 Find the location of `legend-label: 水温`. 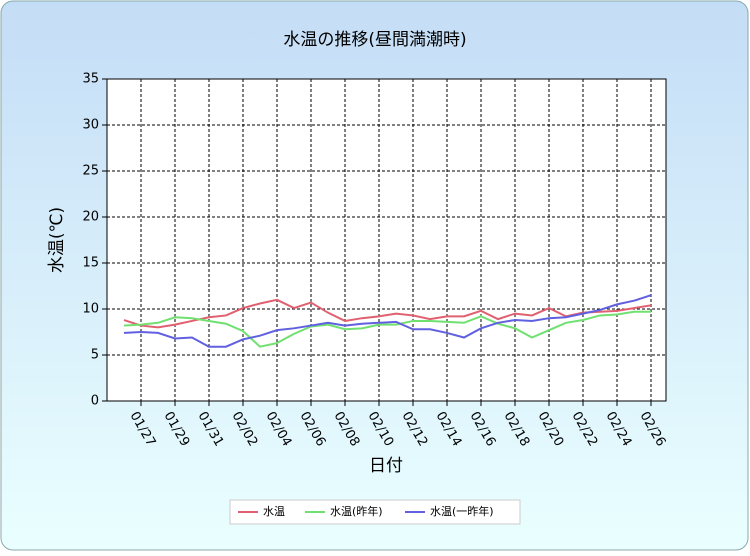

legend-label: 水温 is located at coordinates (274, 511).